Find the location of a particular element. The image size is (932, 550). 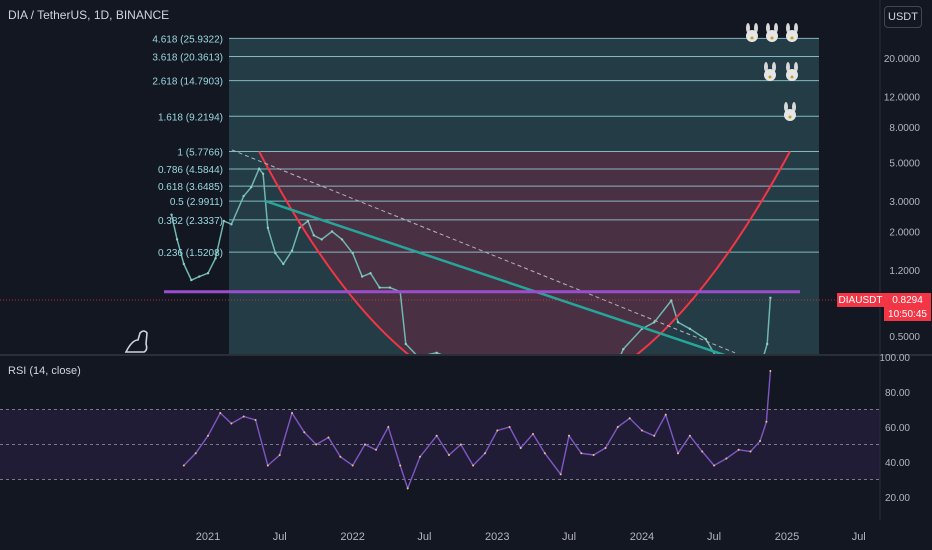

price-tick-label: 12.0000 is located at coordinates (902, 97).